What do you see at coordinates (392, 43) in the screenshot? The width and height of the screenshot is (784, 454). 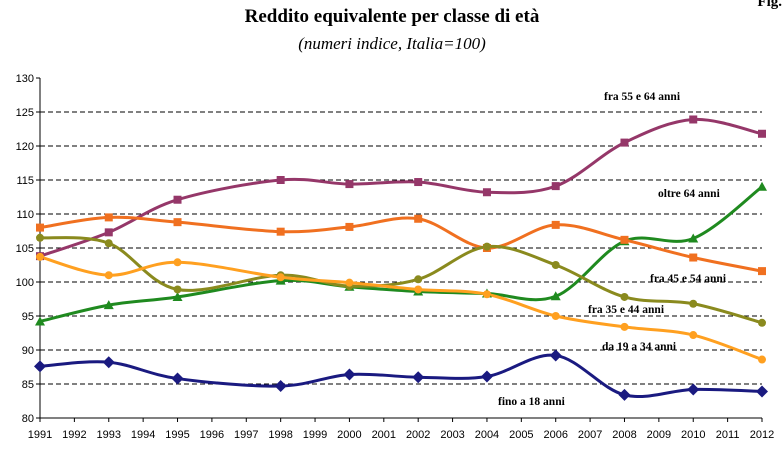 I see `chart-subtitle: (numeri indice, Italia=100)` at bounding box center [392, 43].